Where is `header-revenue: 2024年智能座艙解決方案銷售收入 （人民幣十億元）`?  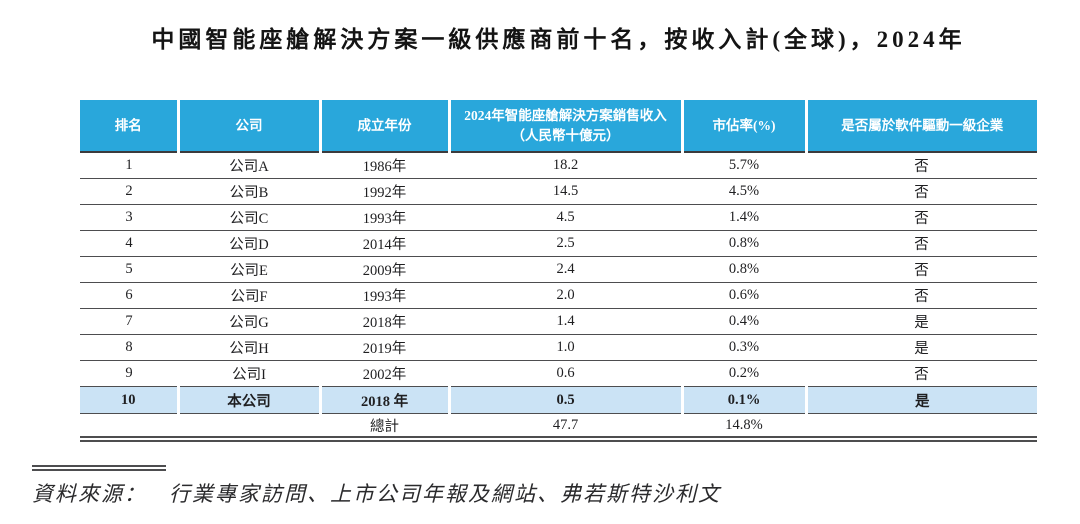 header-revenue: 2024年智能座艙解決方案銷售收入 （人民幣十億元） is located at coordinates (566, 126).